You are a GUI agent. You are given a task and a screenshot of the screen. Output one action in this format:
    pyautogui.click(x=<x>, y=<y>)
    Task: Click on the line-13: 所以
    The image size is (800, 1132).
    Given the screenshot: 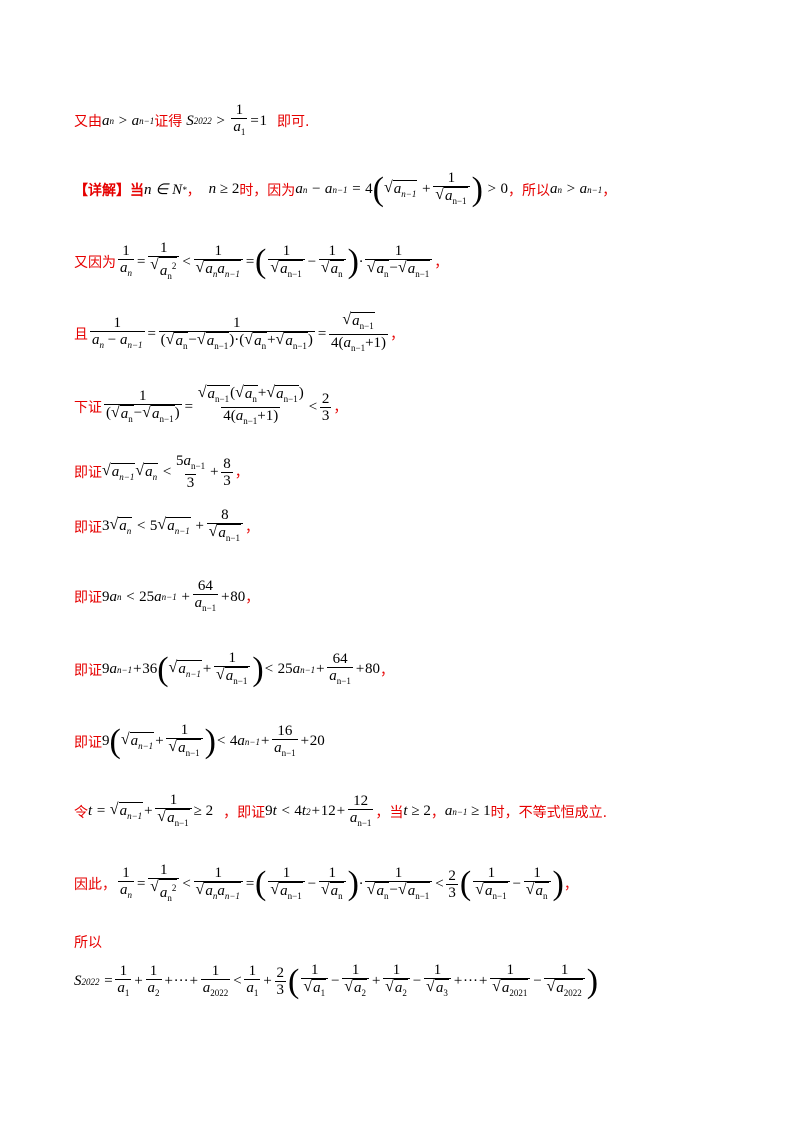 What is the action you would take?
    pyautogui.click(x=88, y=942)
    